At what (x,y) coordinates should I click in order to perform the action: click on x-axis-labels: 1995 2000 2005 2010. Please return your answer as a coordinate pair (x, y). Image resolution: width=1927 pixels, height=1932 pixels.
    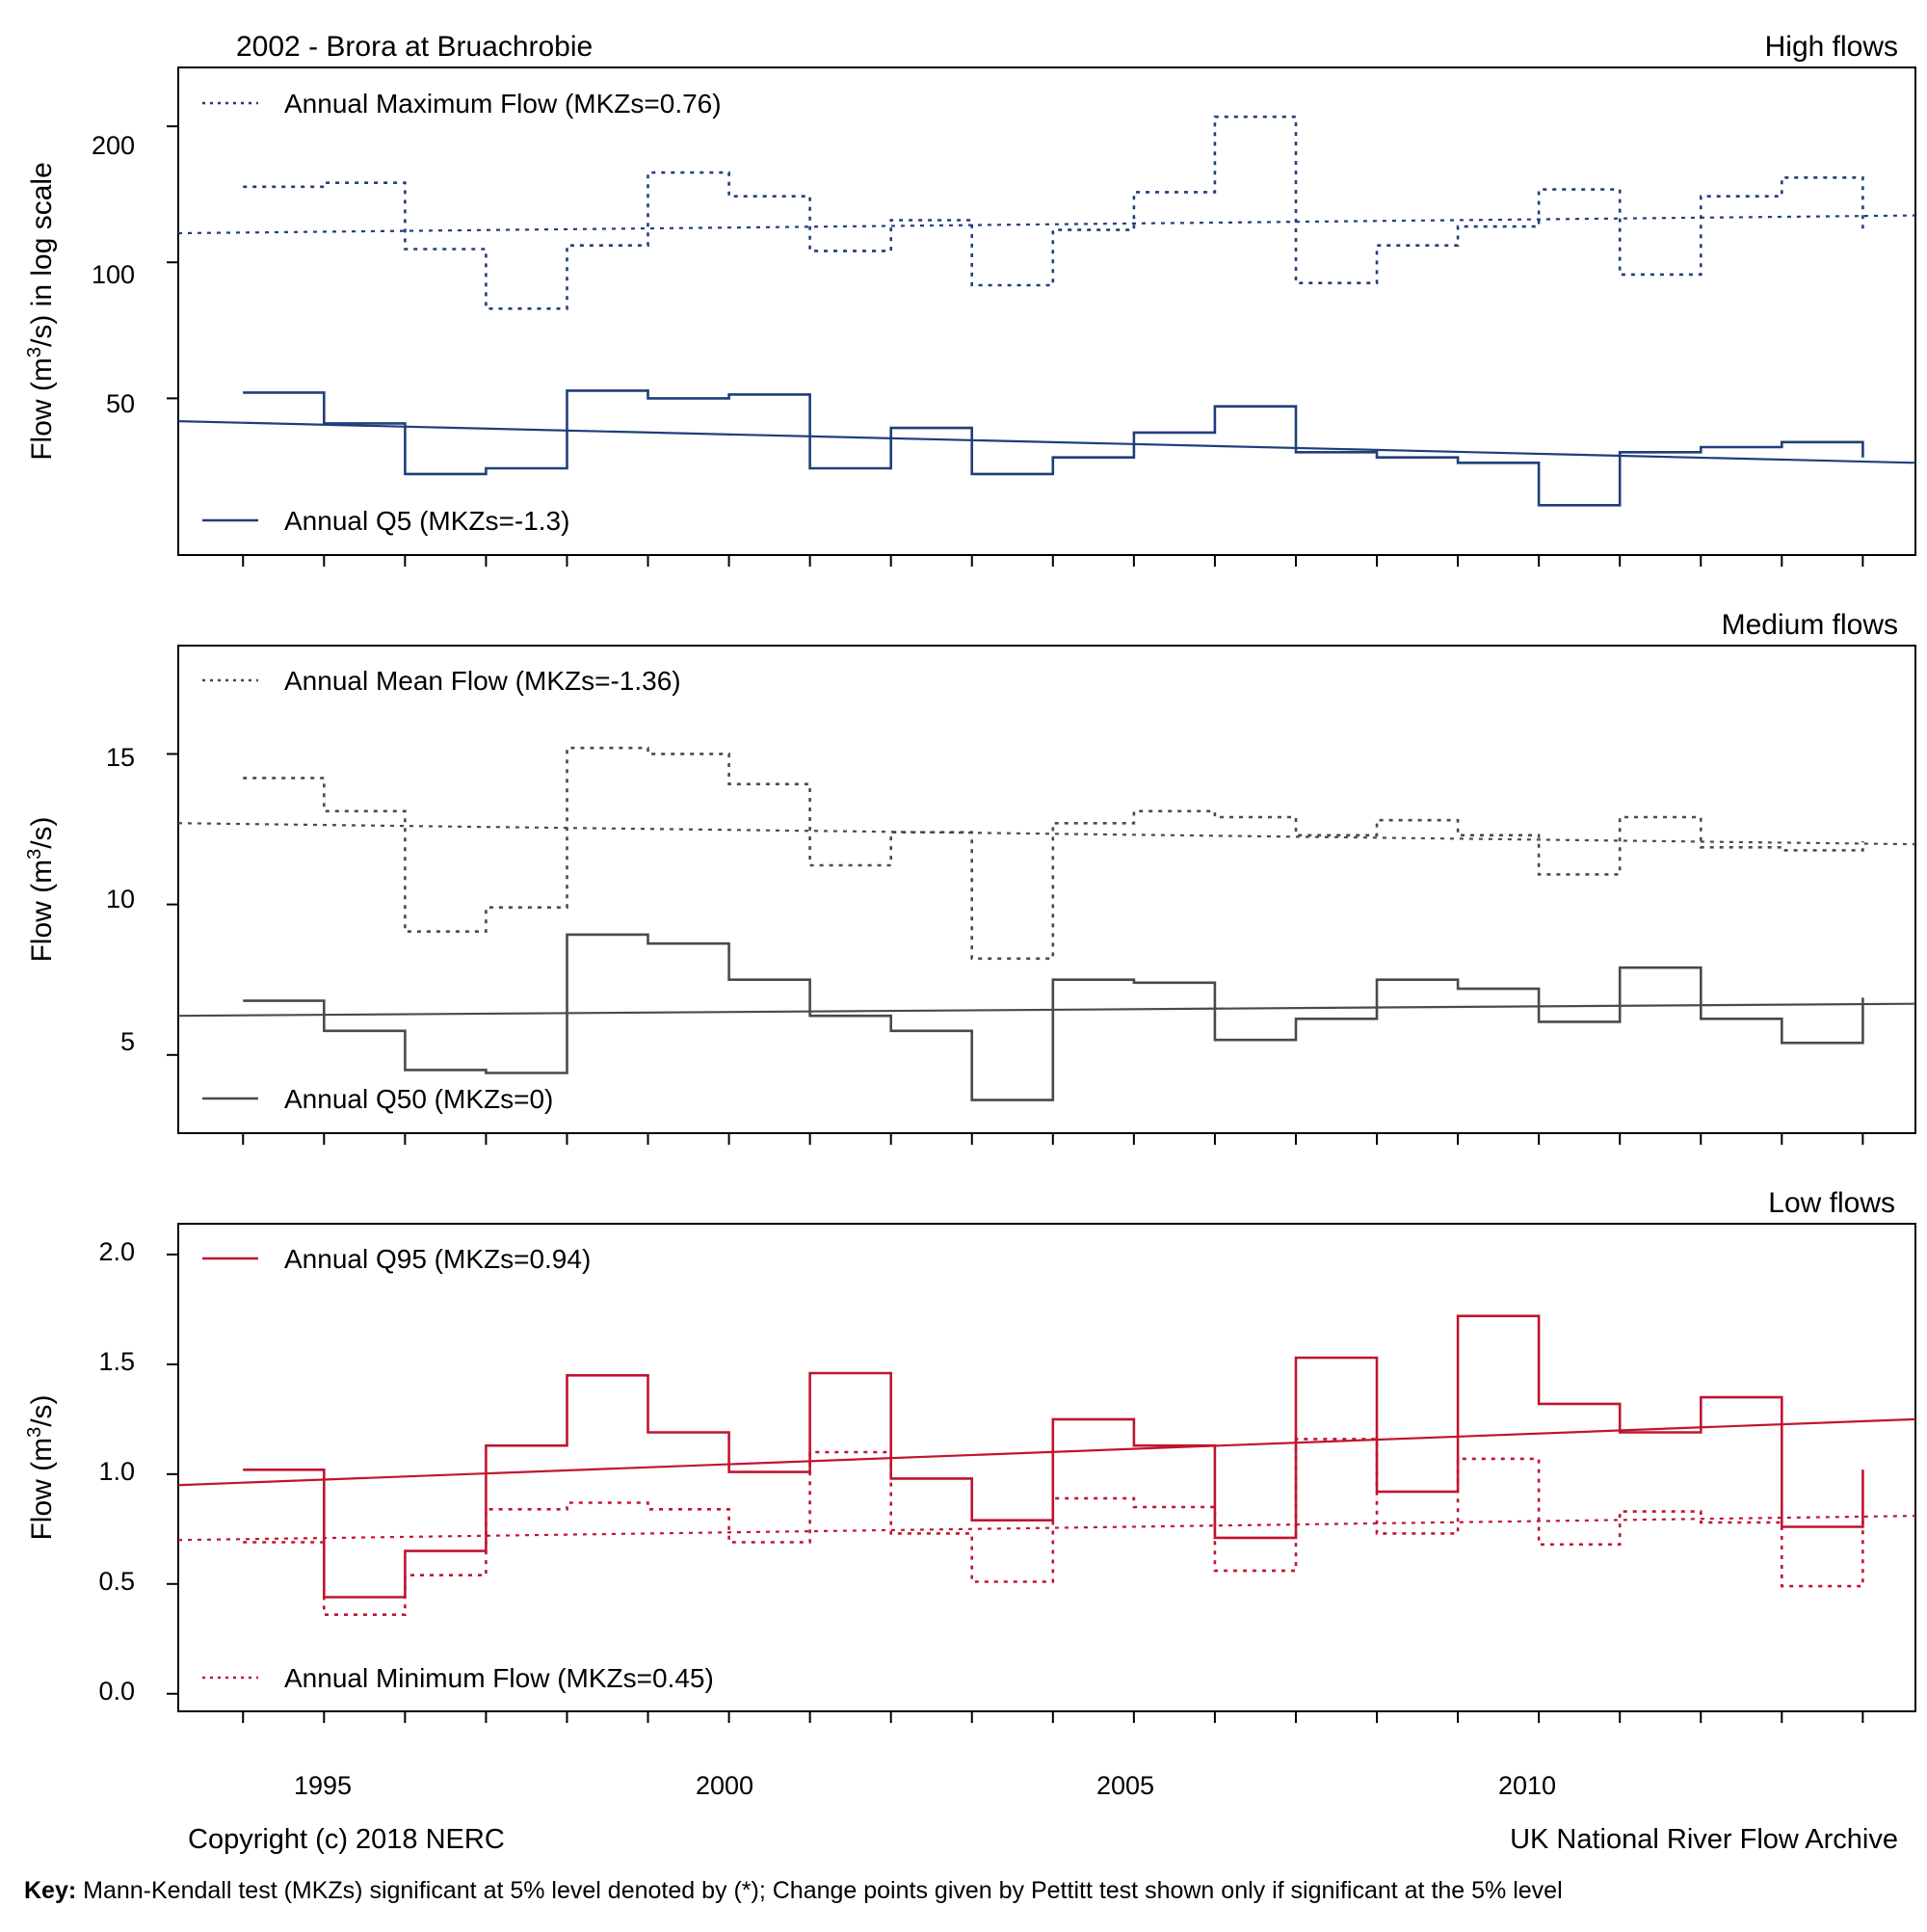
    Looking at the image, I should click on (925, 1785).